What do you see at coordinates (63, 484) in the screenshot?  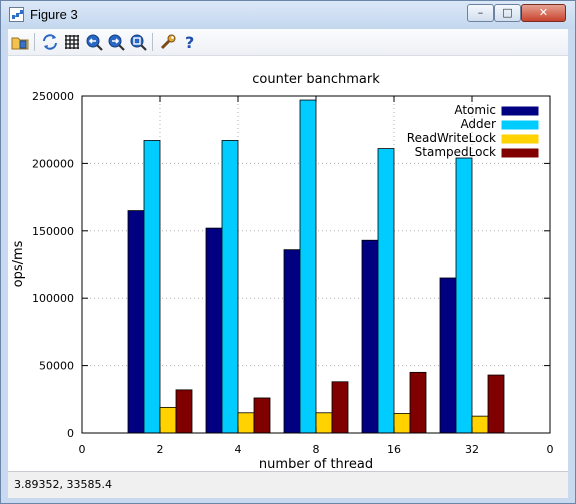 I see `cursor-coordinates: 3.89352, 33585.4` at bounding box center [63, 484].